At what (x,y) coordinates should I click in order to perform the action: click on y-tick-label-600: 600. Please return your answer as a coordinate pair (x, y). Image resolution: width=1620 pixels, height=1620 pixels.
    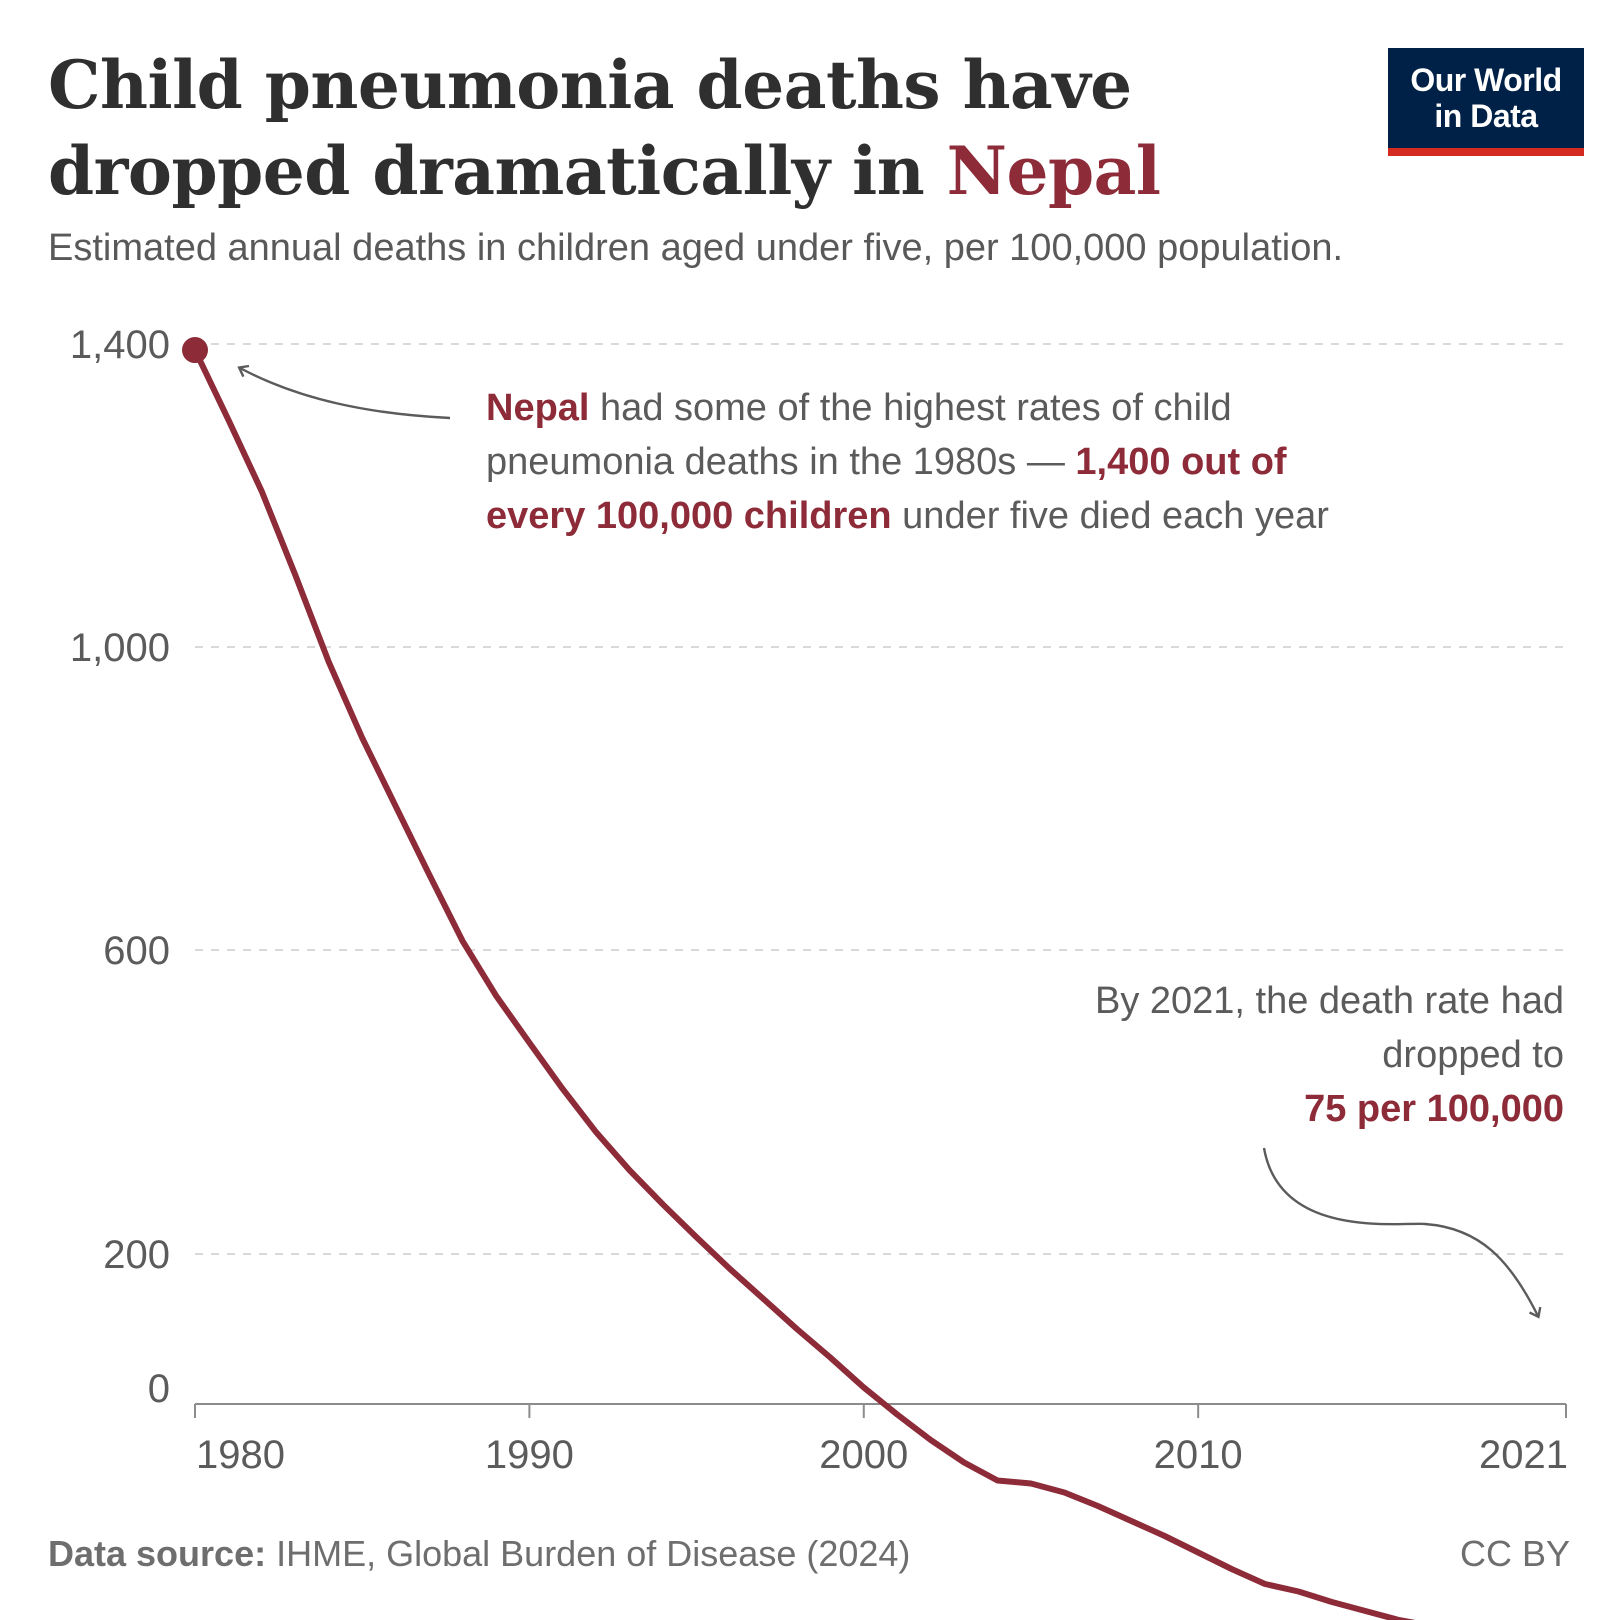
    Looking at the image, I should click on (136, 951).